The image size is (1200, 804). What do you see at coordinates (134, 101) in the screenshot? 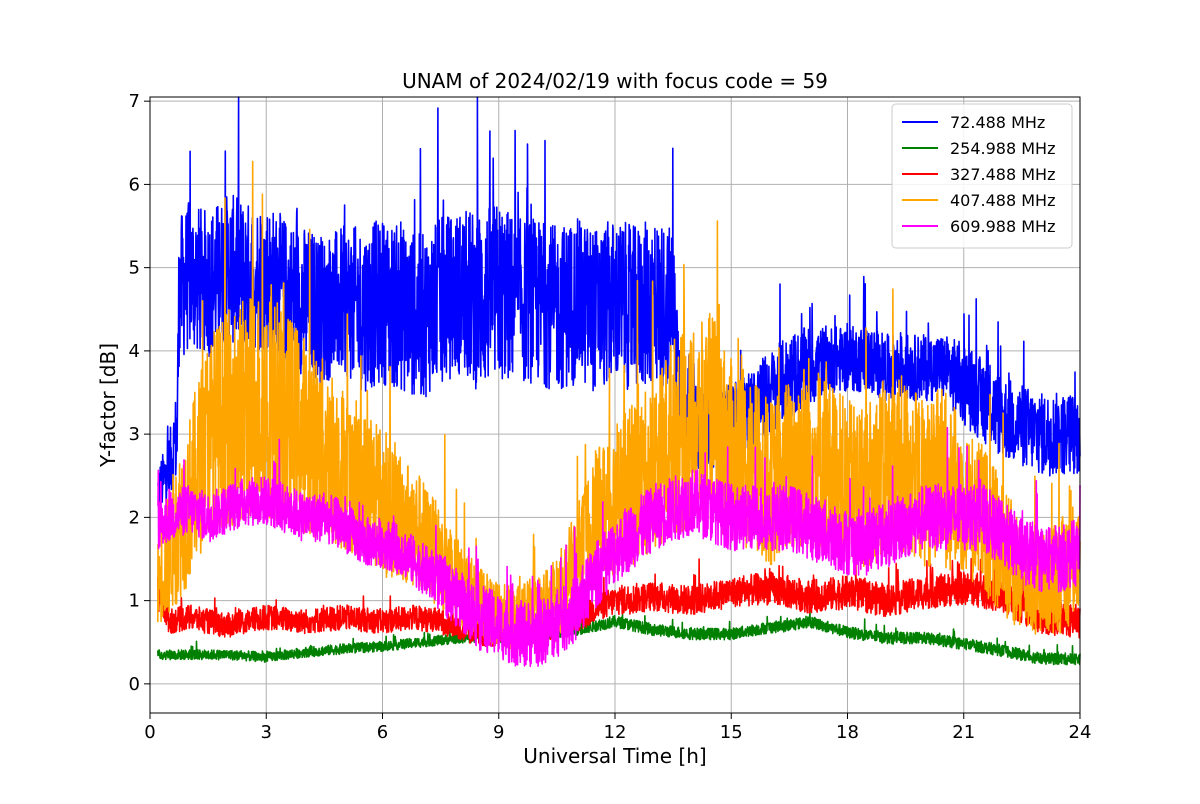
I see `y-tick-label: 7` at bounding box center [134, 101].